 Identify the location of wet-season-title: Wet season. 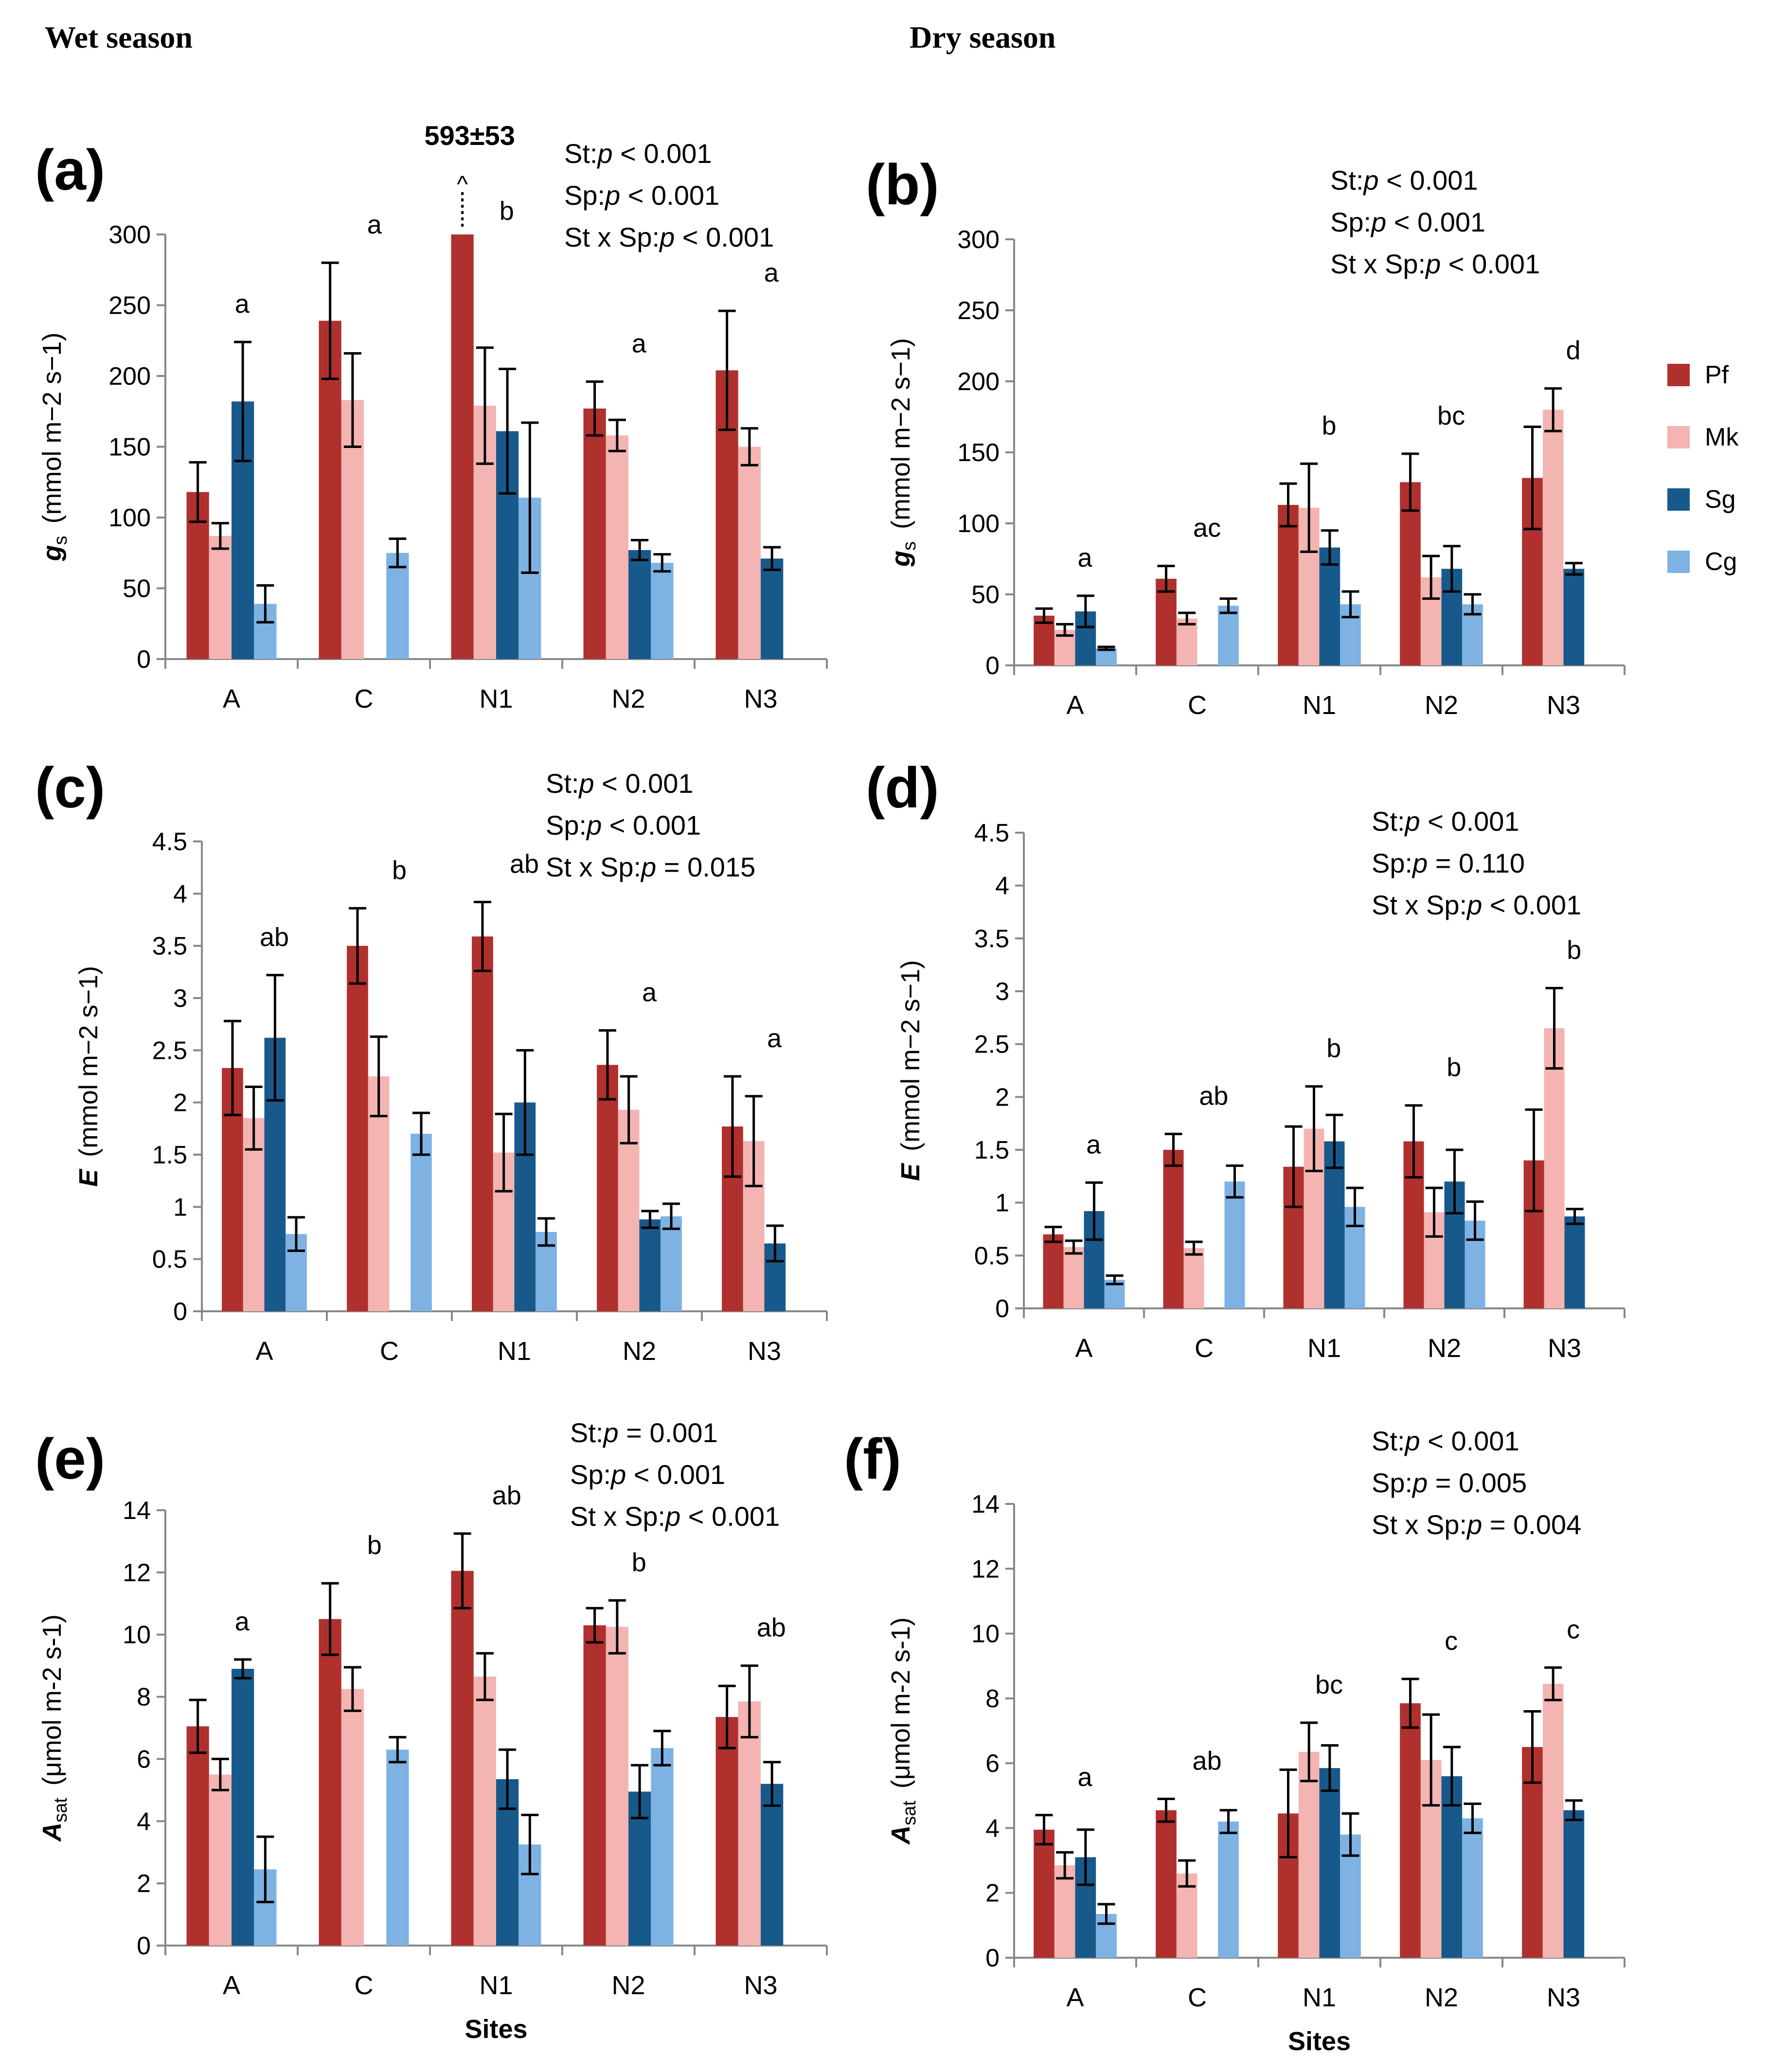
(119, 37).